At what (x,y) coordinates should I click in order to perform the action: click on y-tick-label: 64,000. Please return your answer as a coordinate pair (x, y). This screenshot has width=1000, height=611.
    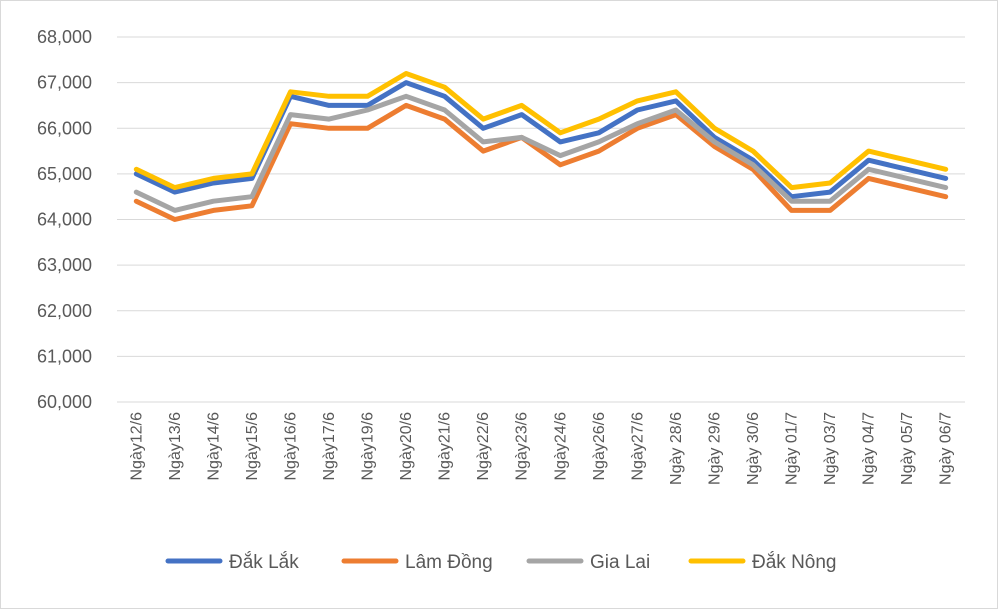
    Looking at the image, I should click on (64, 220).